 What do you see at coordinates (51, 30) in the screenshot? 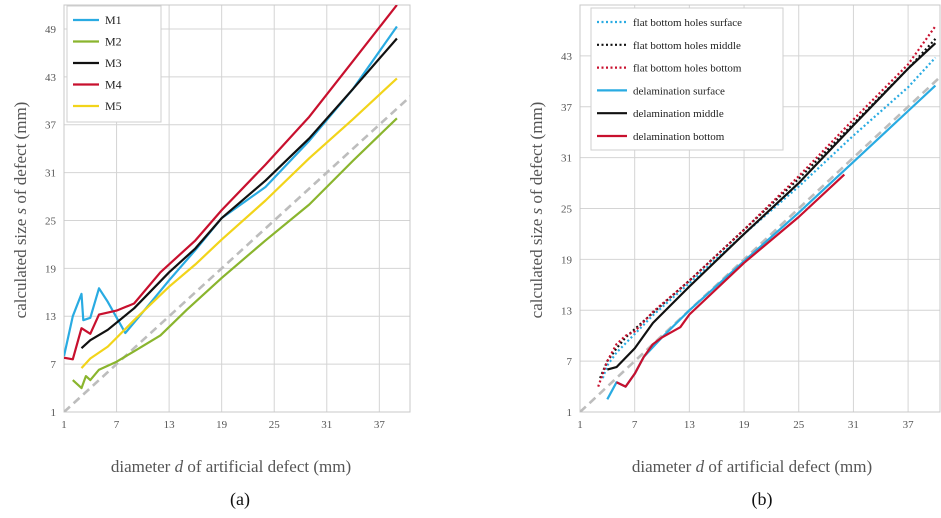
I see `y-tick-label: 49` at bounding box center [51, 30].